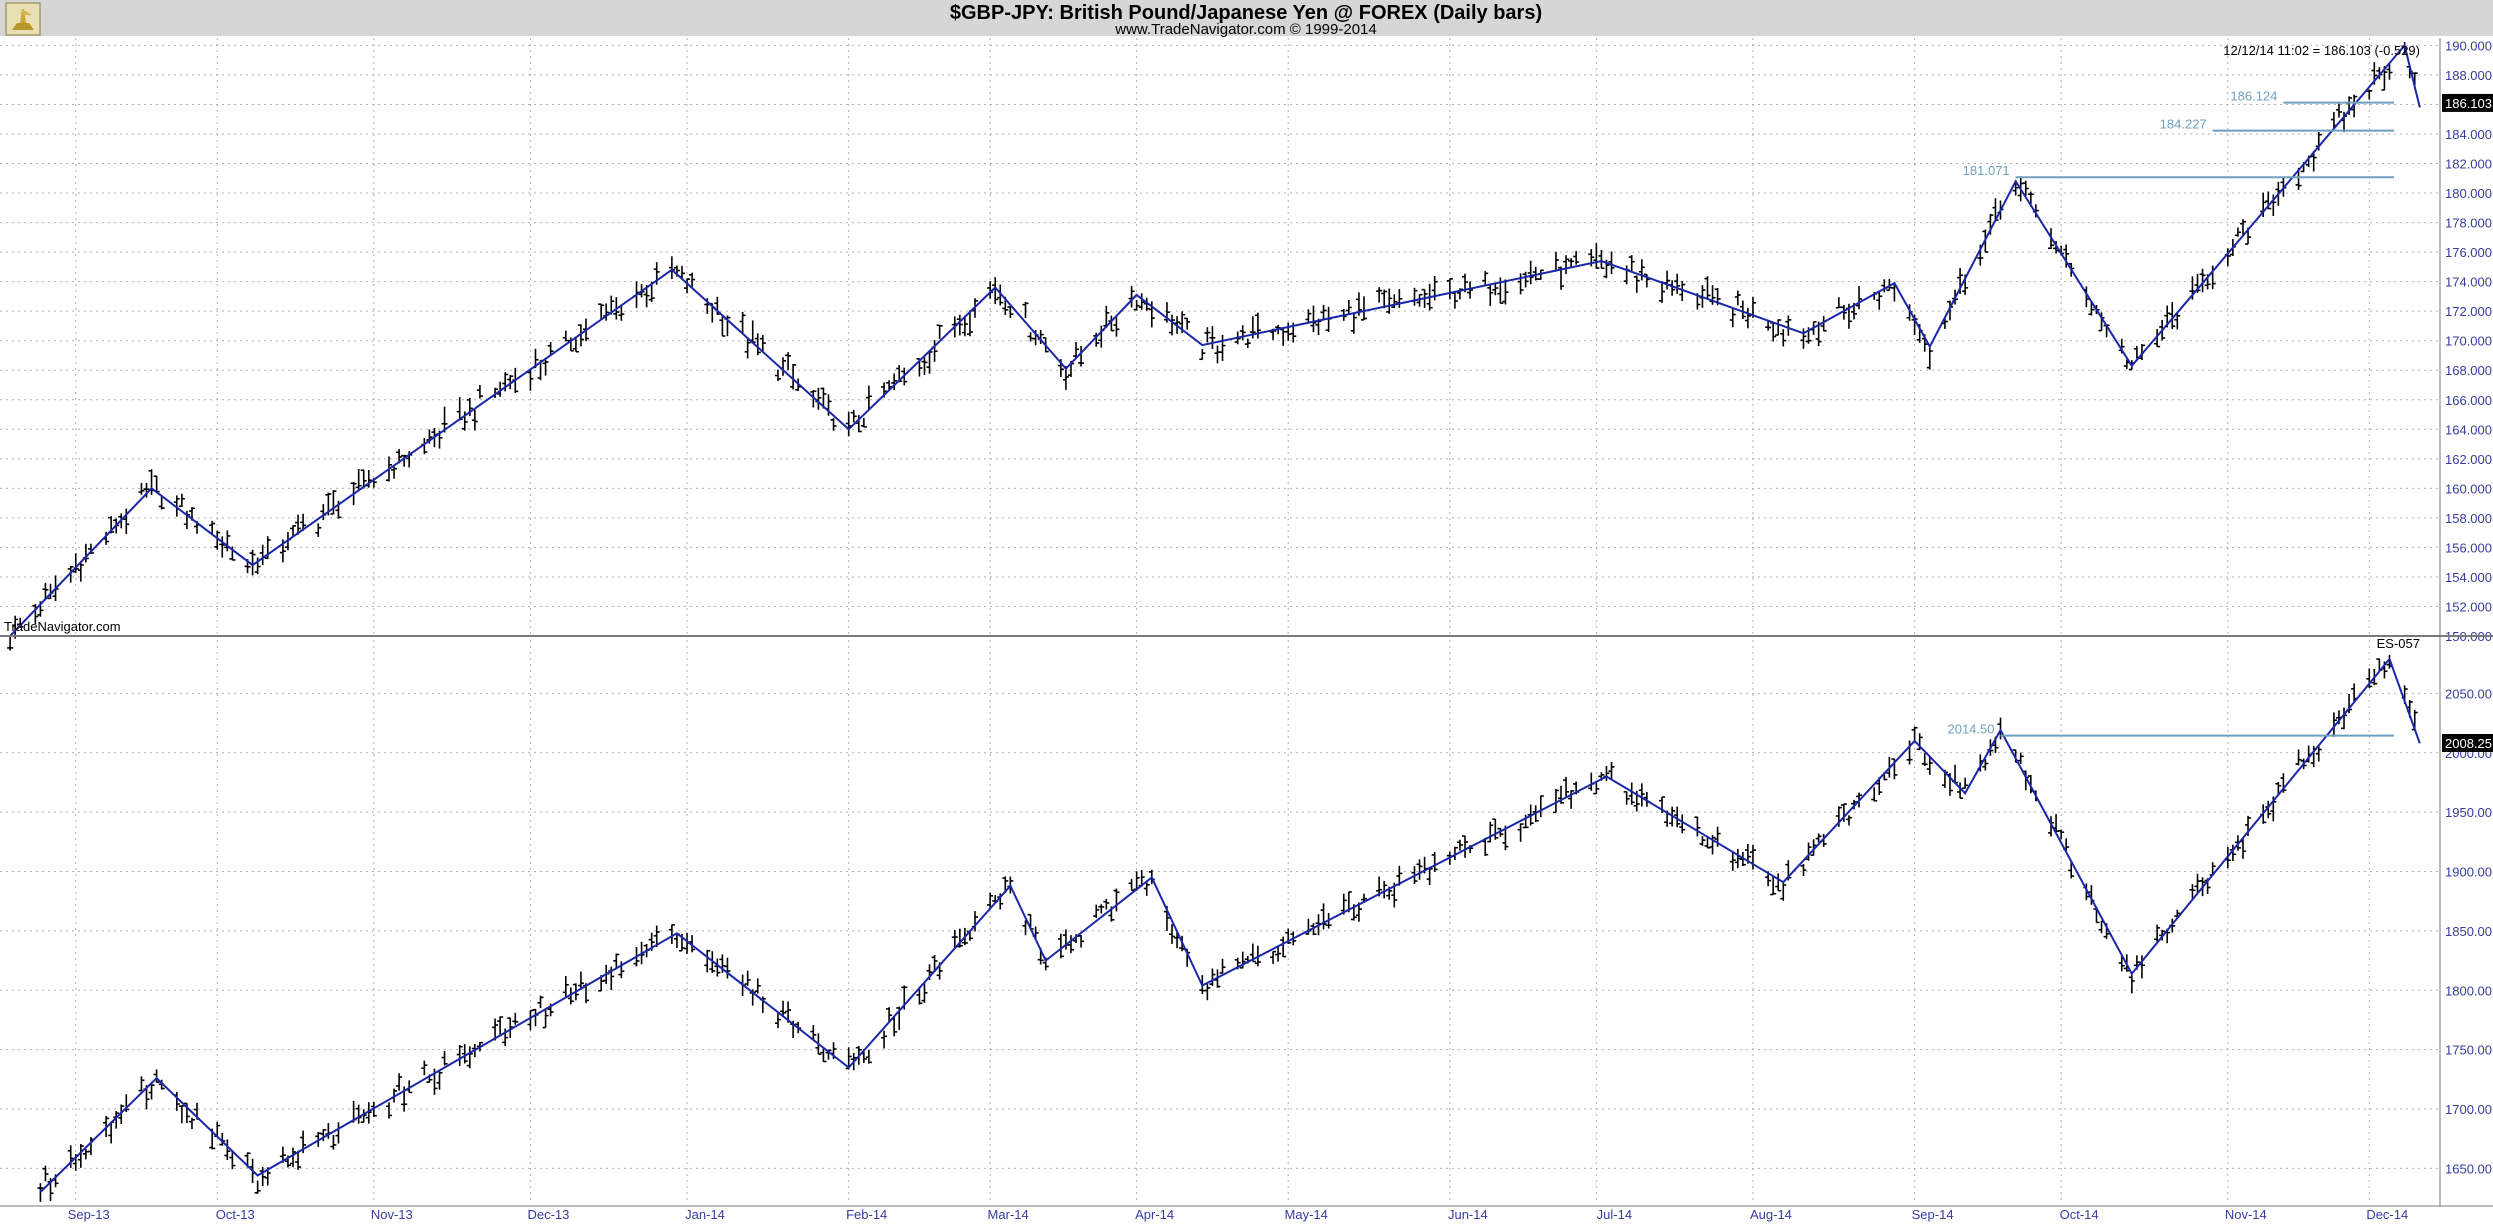 The width and height of the screenshot is (2493, 1227). I want to click on x-tick-label: Nov-13, so click(392, 1214).